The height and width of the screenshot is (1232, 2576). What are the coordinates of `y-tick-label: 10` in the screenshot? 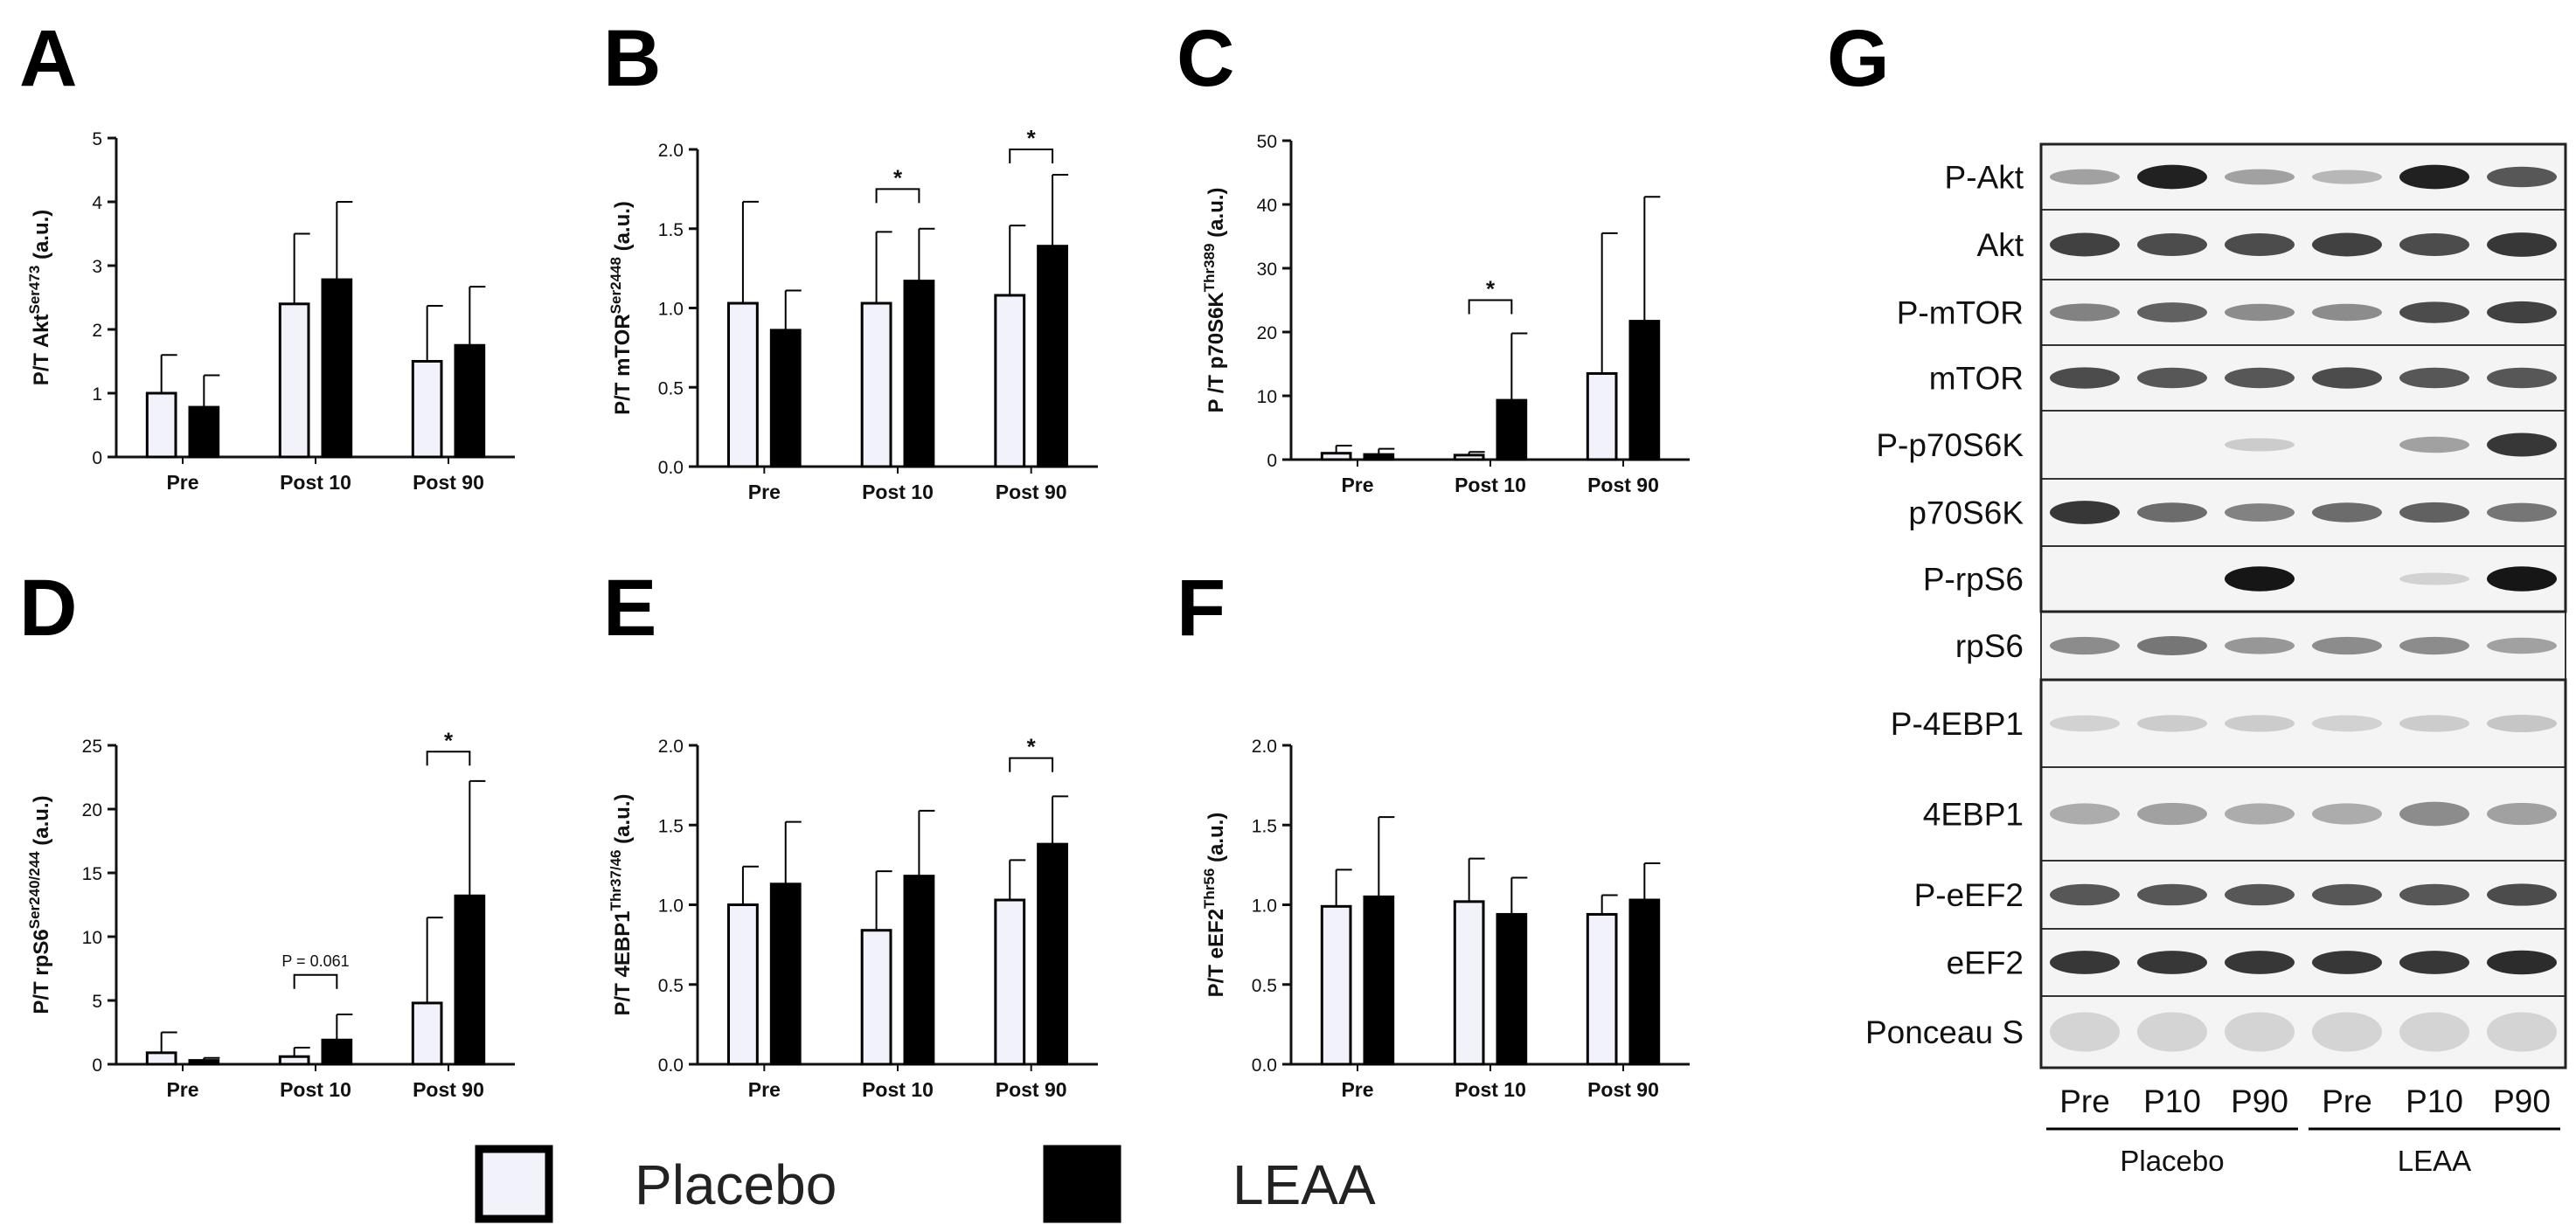 It's located at (92, 938).